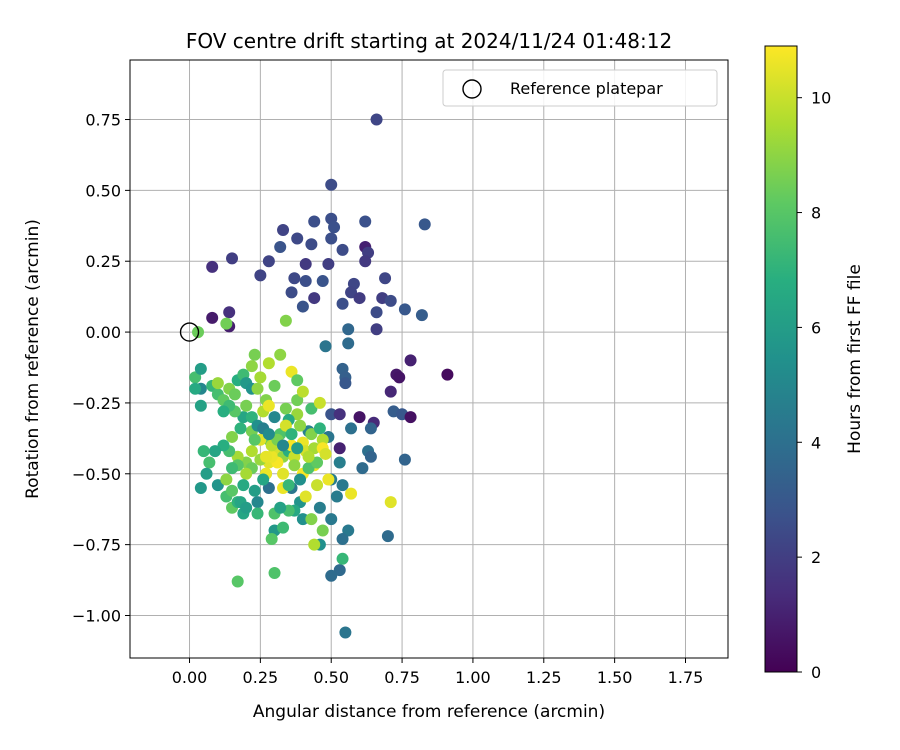 The height and width of the screenshot is (750, 900). Describe the element at coordinates (429, 712) in the screenshot. I see `x-axis-label: Angular distance from reference (arcmin)` at that location.